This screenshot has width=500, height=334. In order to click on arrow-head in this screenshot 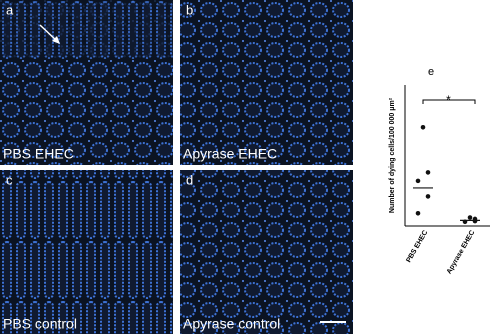, I will do `click(56, 40)`.